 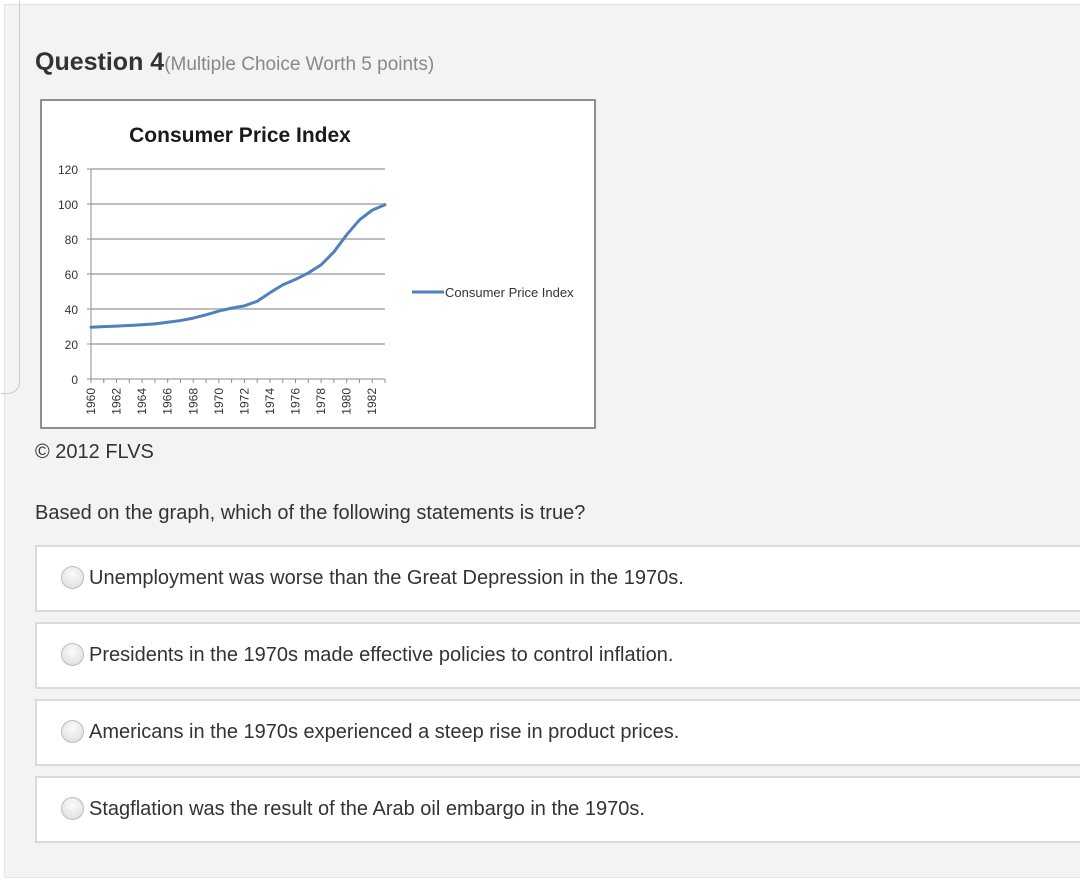 What do you see at coordinates (299, 64) in the screenshot?
I see `question-worth: (Multiple Choice Worth 5 points)` at bounding box center [299, 64].